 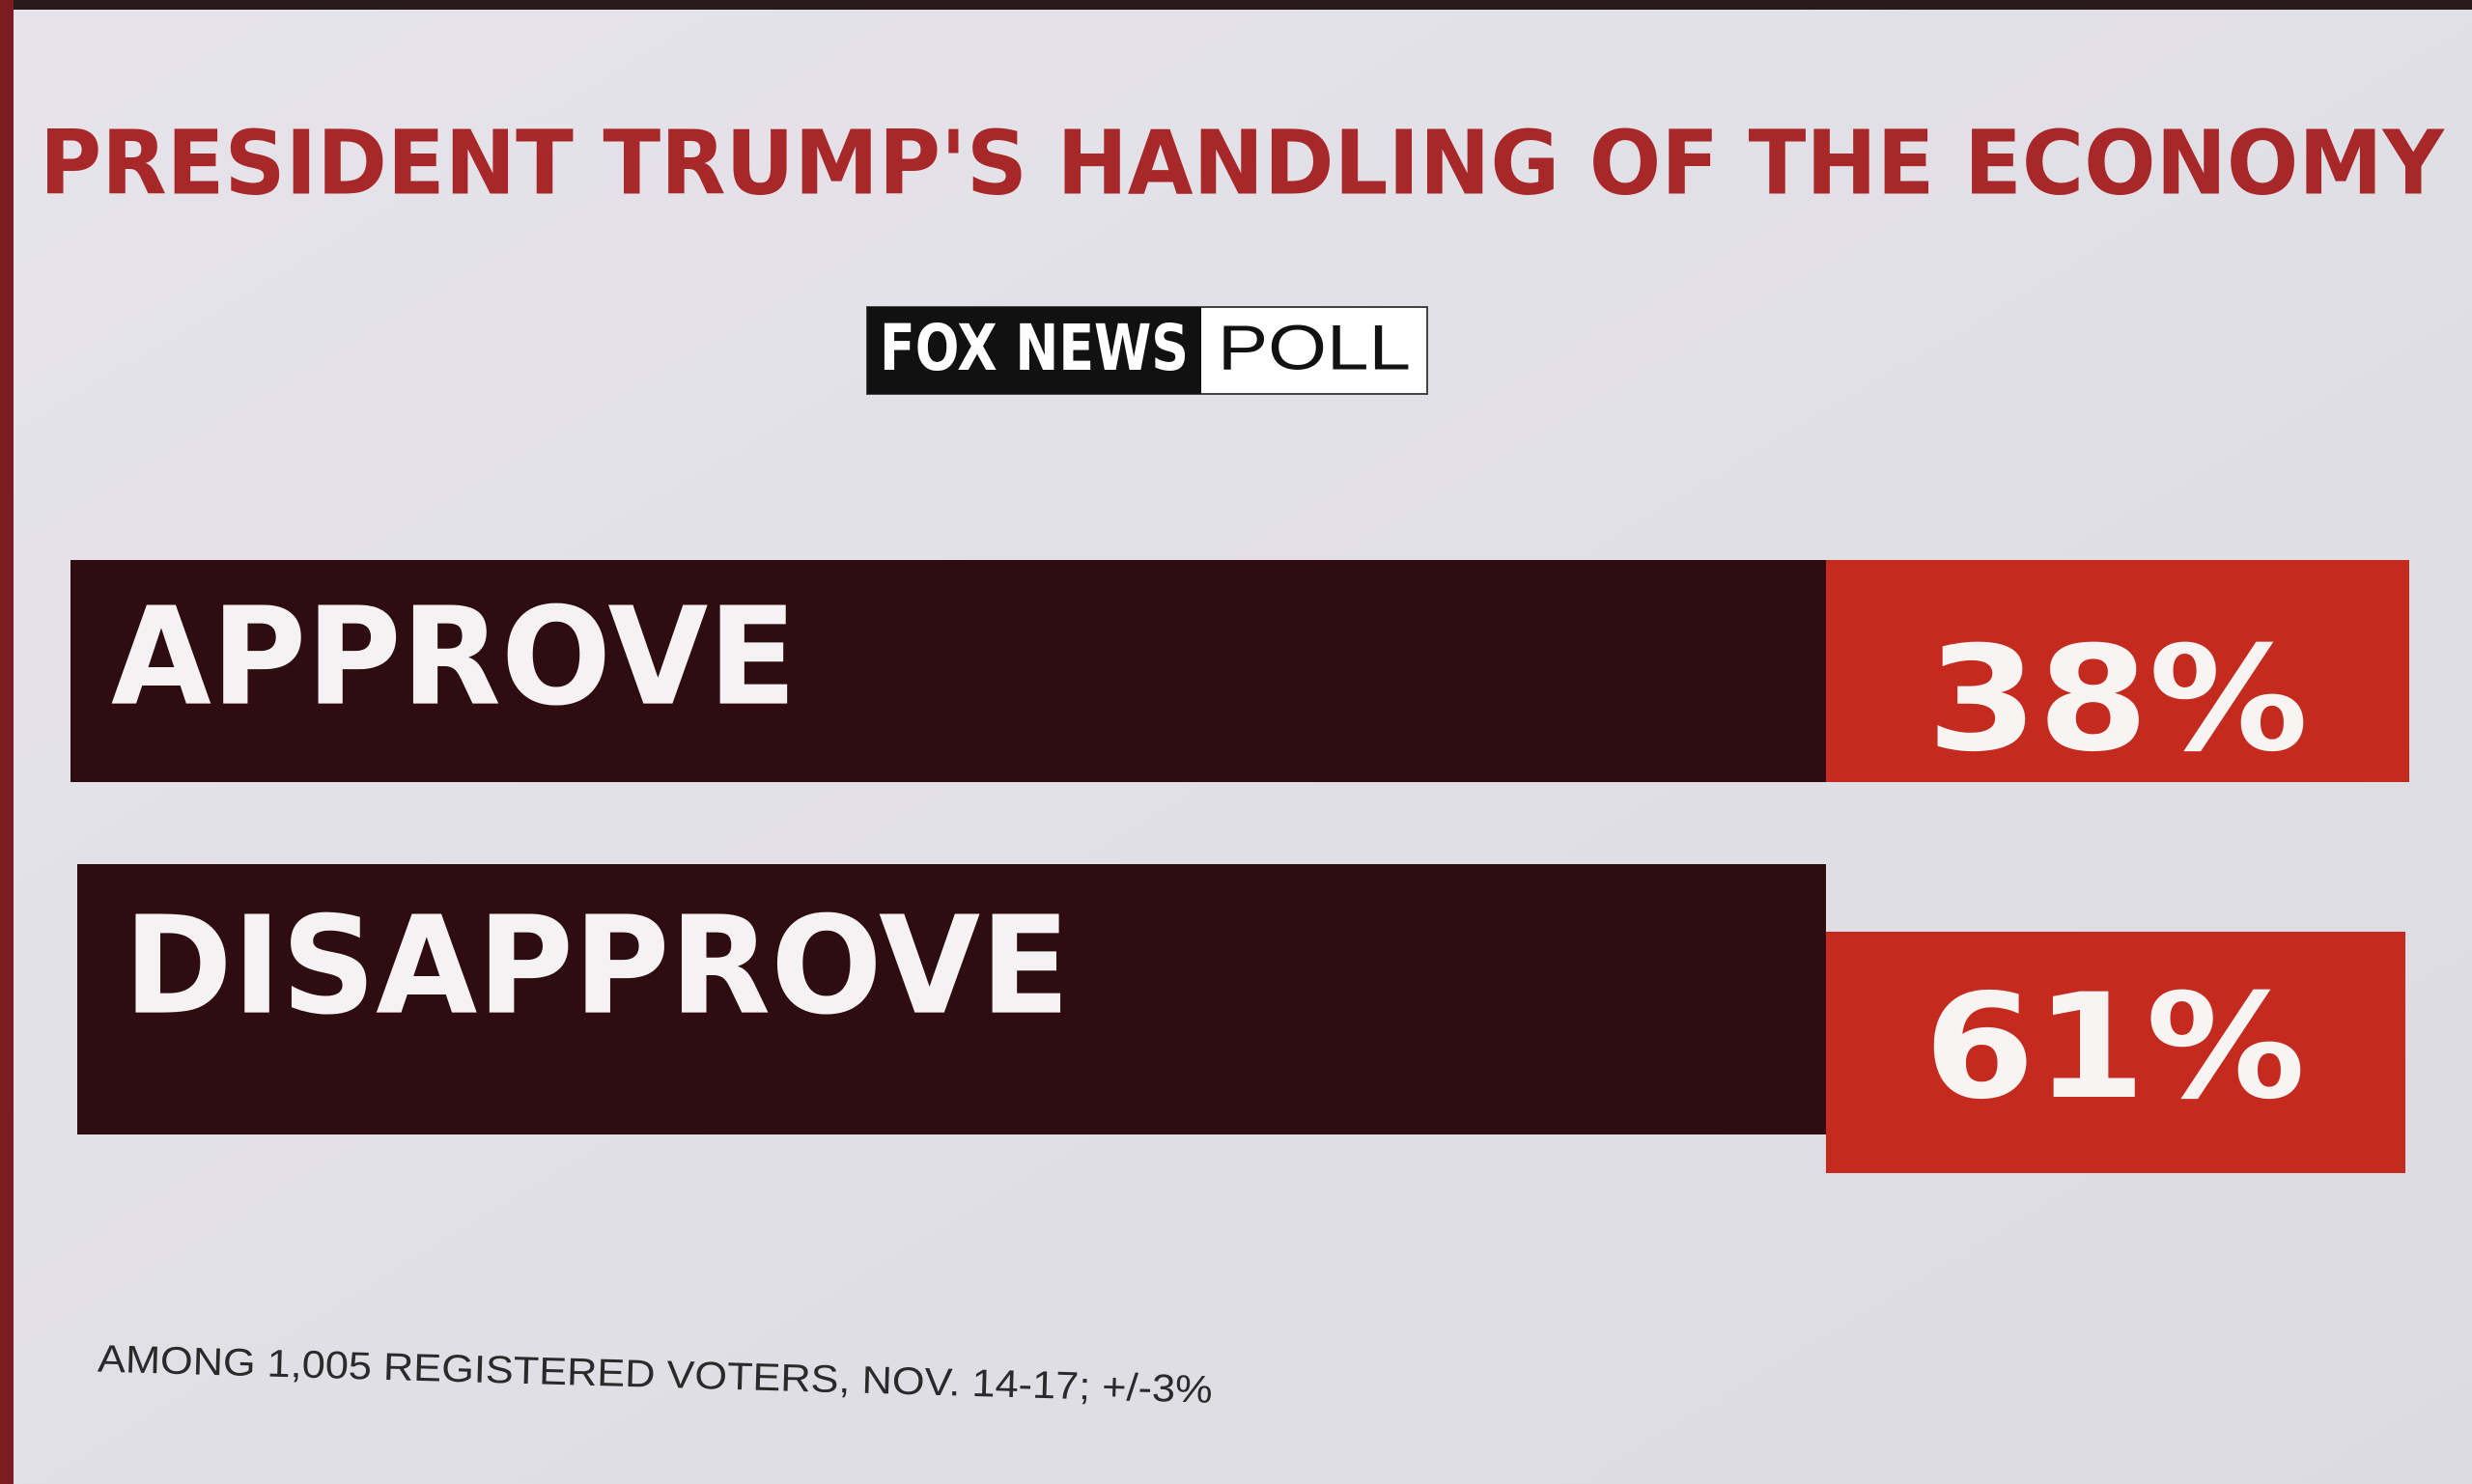 I want to click on logo-label: POLL, so click(x=1314, y=347).